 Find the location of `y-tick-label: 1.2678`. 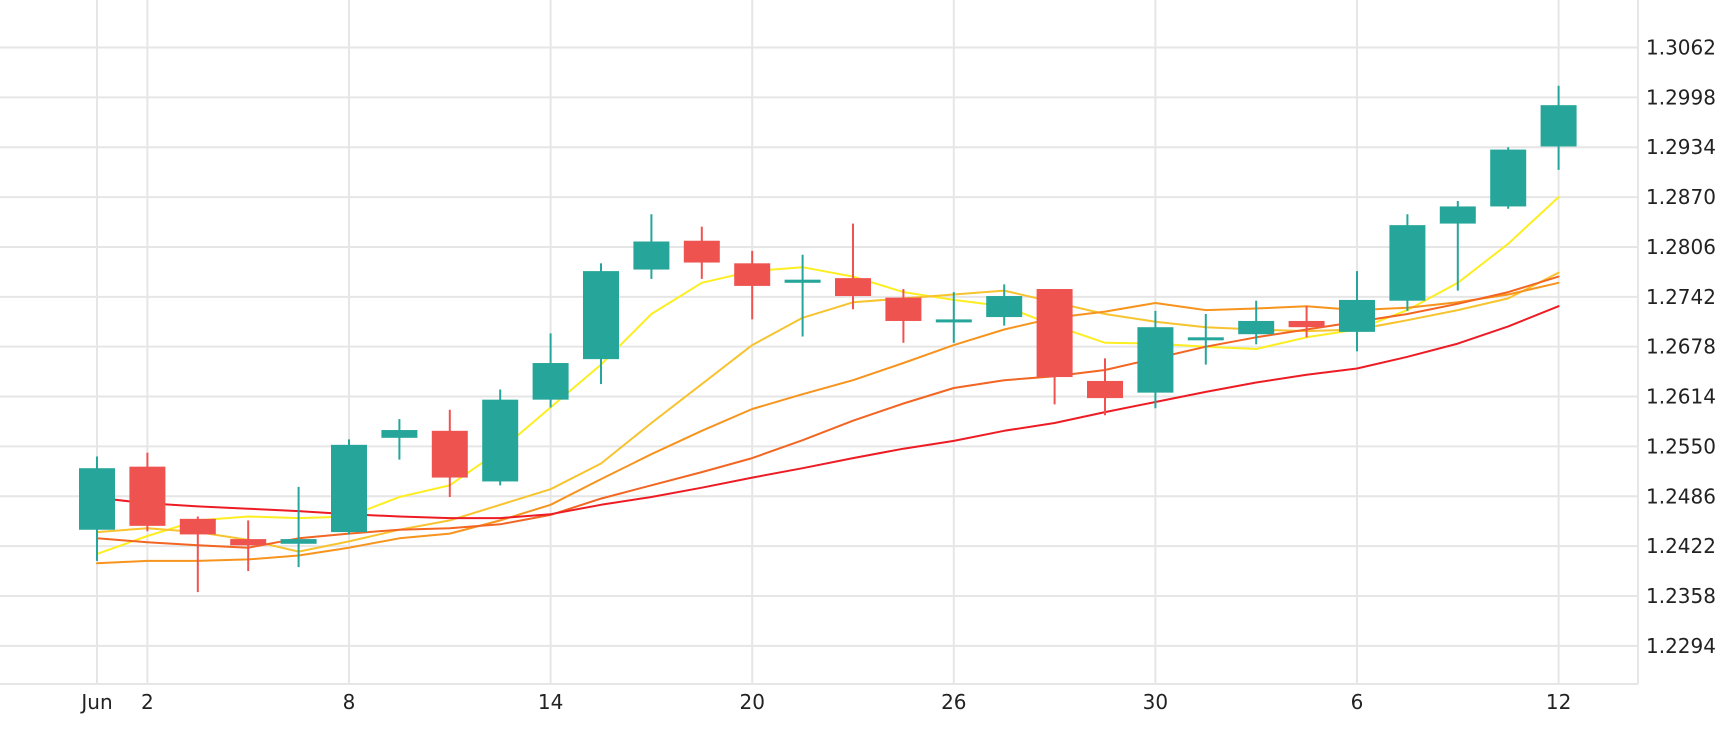

y-tick-label: 1.2678 is located at coordinates (1681, 347).